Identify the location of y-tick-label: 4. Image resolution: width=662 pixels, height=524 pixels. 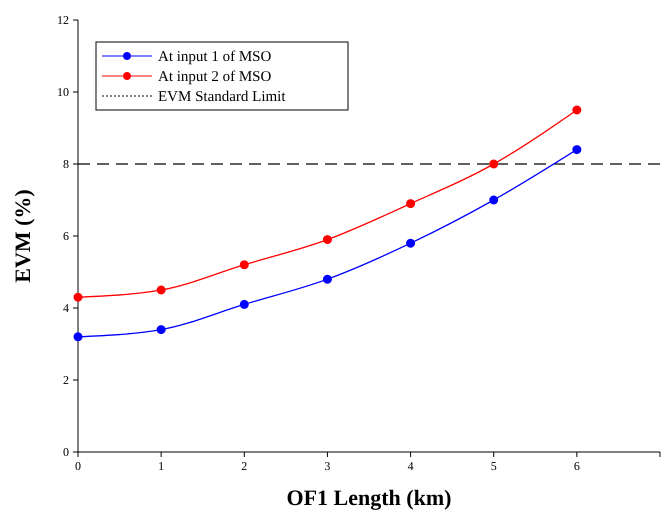
(66, 308).